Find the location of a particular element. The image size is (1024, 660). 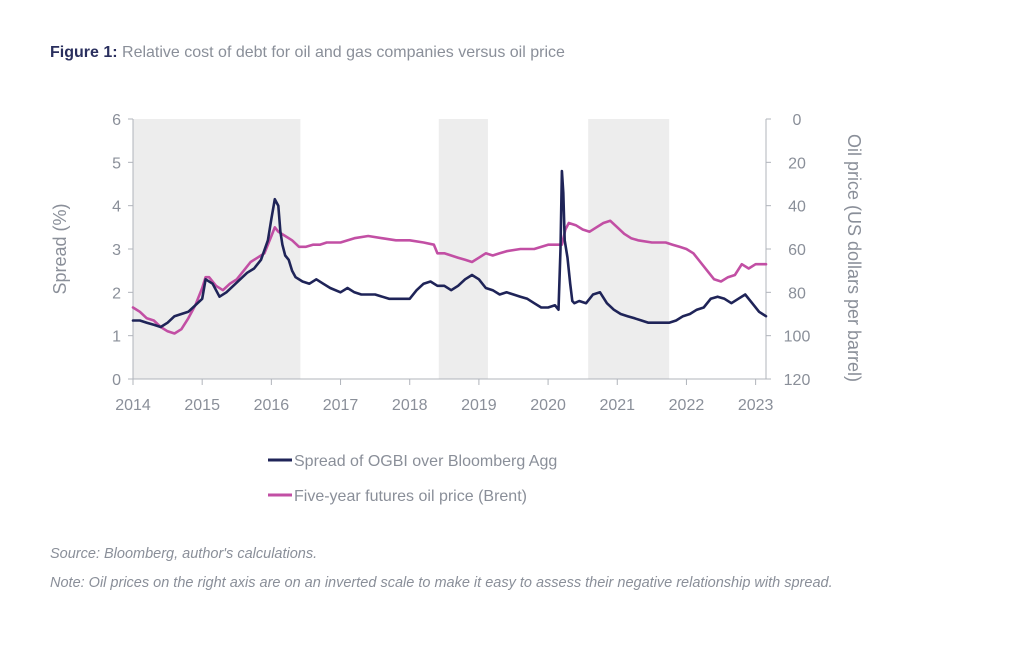

y2-tick-label: 80 is located at coordinates (797, 293).